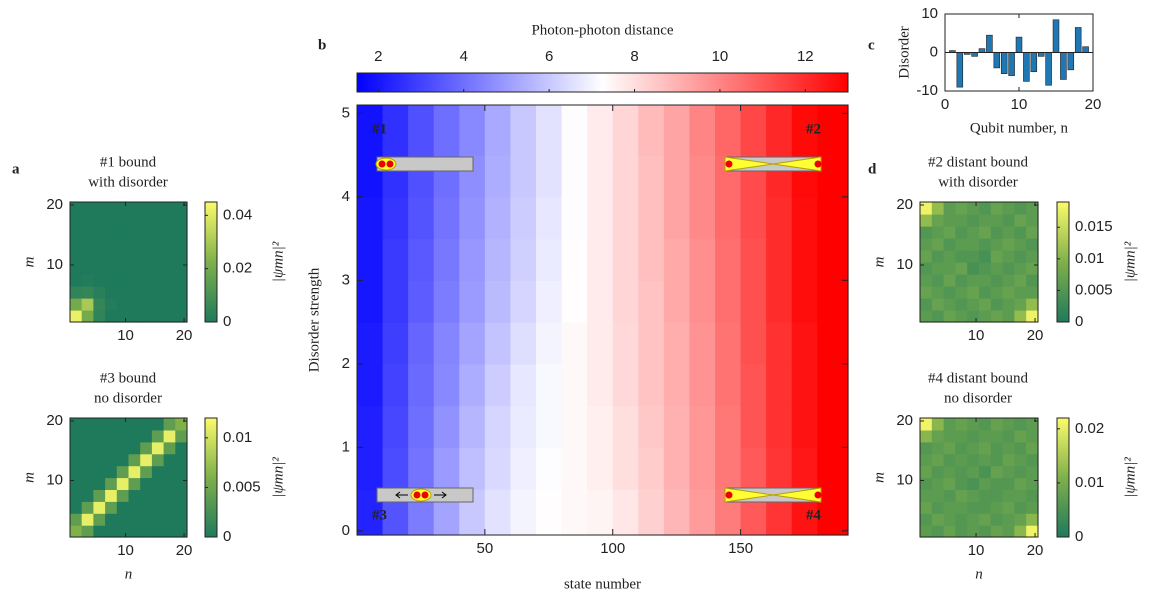 Image resolution: width=1150 pixels, height=597 pixels. Describe the element at coordinates (904, 204) in the screenshot. I see `y-tick-label: 20` at that location.